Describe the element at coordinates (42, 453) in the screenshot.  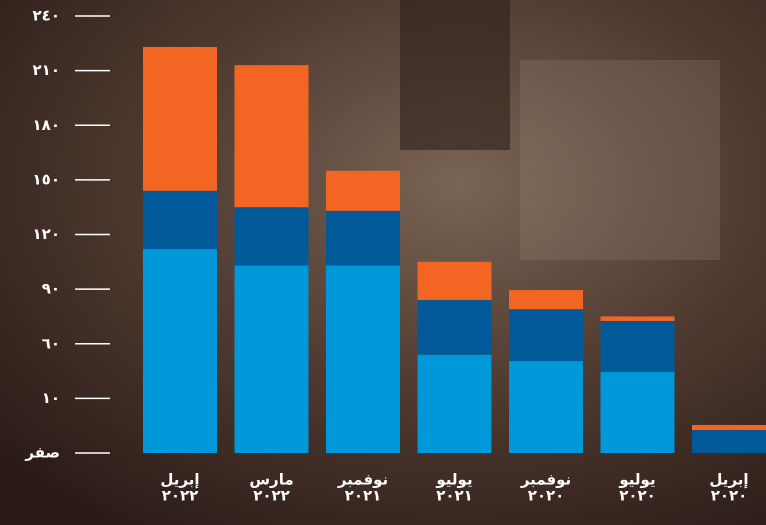
I see `y-tick-label: صفر` at that location.